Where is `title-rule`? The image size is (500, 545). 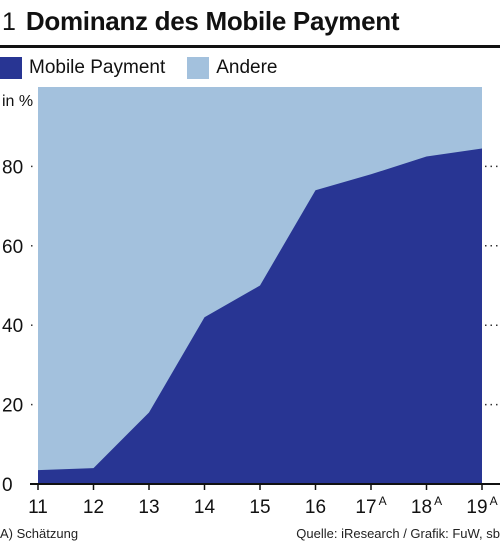
title-rule is located at coordinates (250, 46).